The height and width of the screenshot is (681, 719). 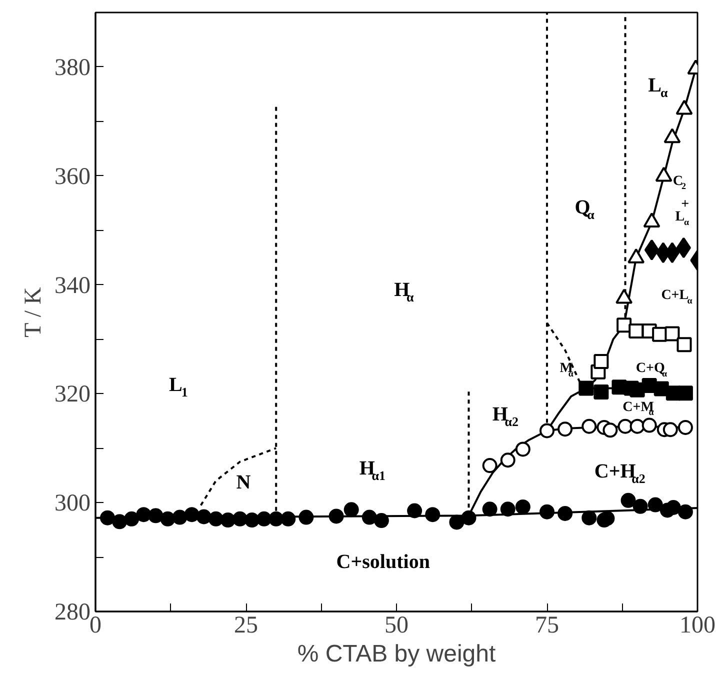 I want to click on x-tick-label: 25, so click(x=246, y=625).